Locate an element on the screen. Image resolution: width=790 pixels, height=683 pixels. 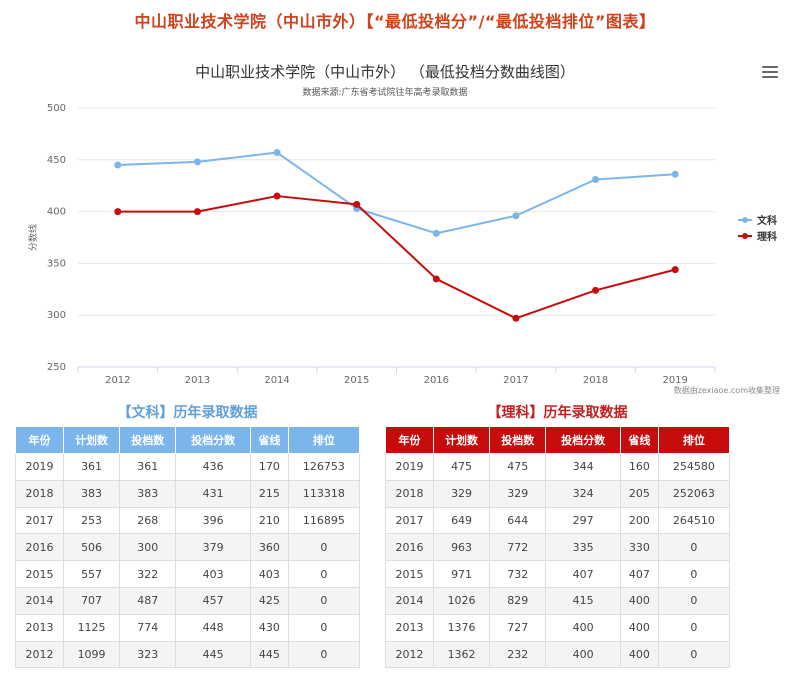
wen-header-cell: 省线 is located at coordinates (269, 440).